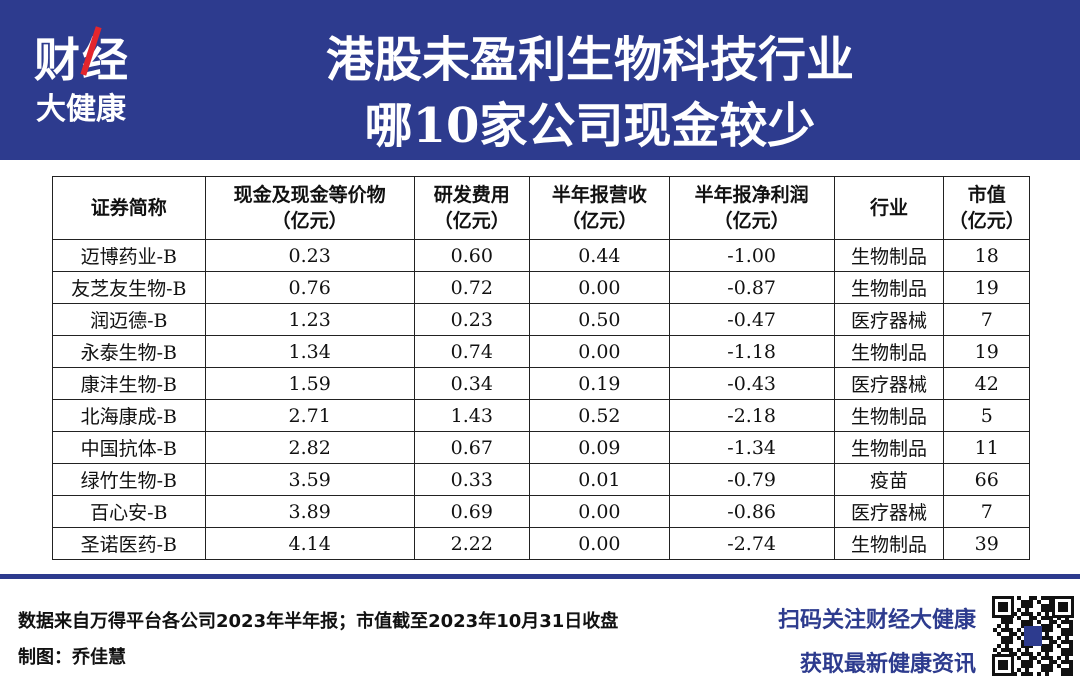 This screenshot has width=1080, height=691. What do you see at coordinates (540, 576) in the screenshot?
I see `divider` at bounding box center [540, 576].